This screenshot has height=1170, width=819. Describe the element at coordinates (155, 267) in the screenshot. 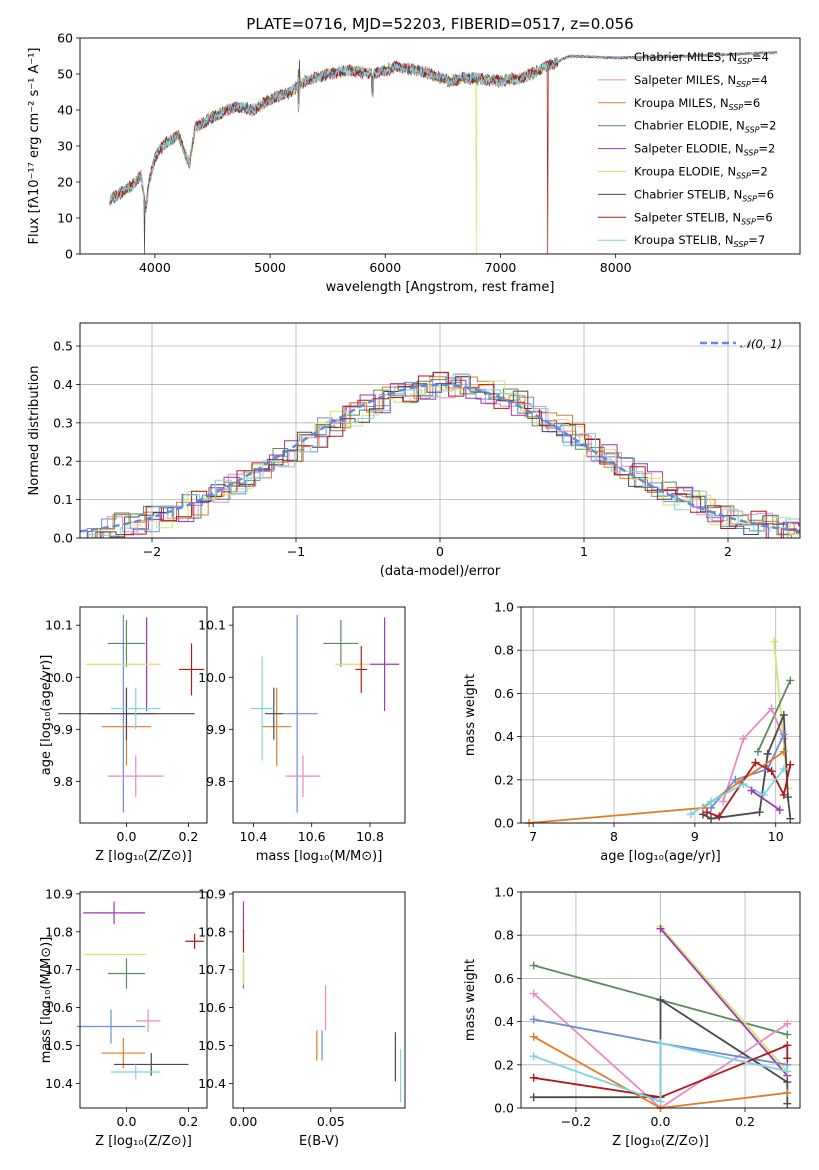

I see `spectrum-xtick-label: 4000` at that location.